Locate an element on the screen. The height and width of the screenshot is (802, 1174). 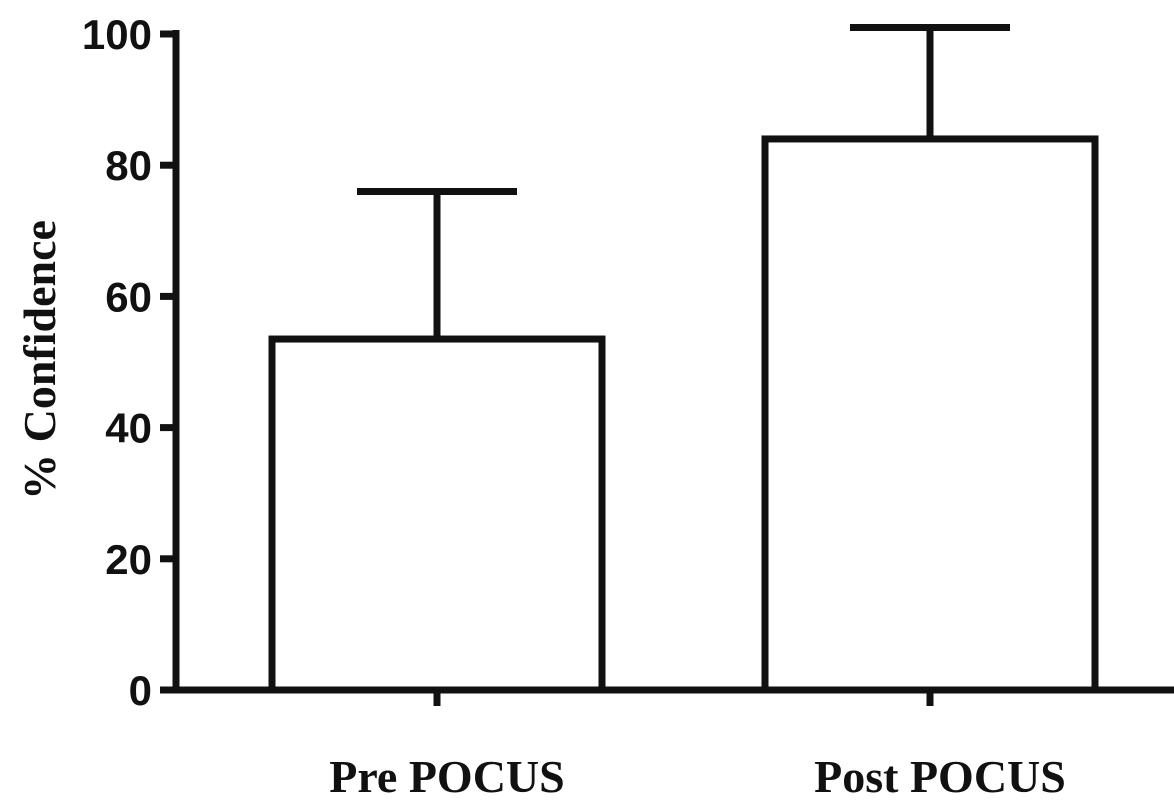
y-axis-title: % Confidence is located at coordinates (39, 360).